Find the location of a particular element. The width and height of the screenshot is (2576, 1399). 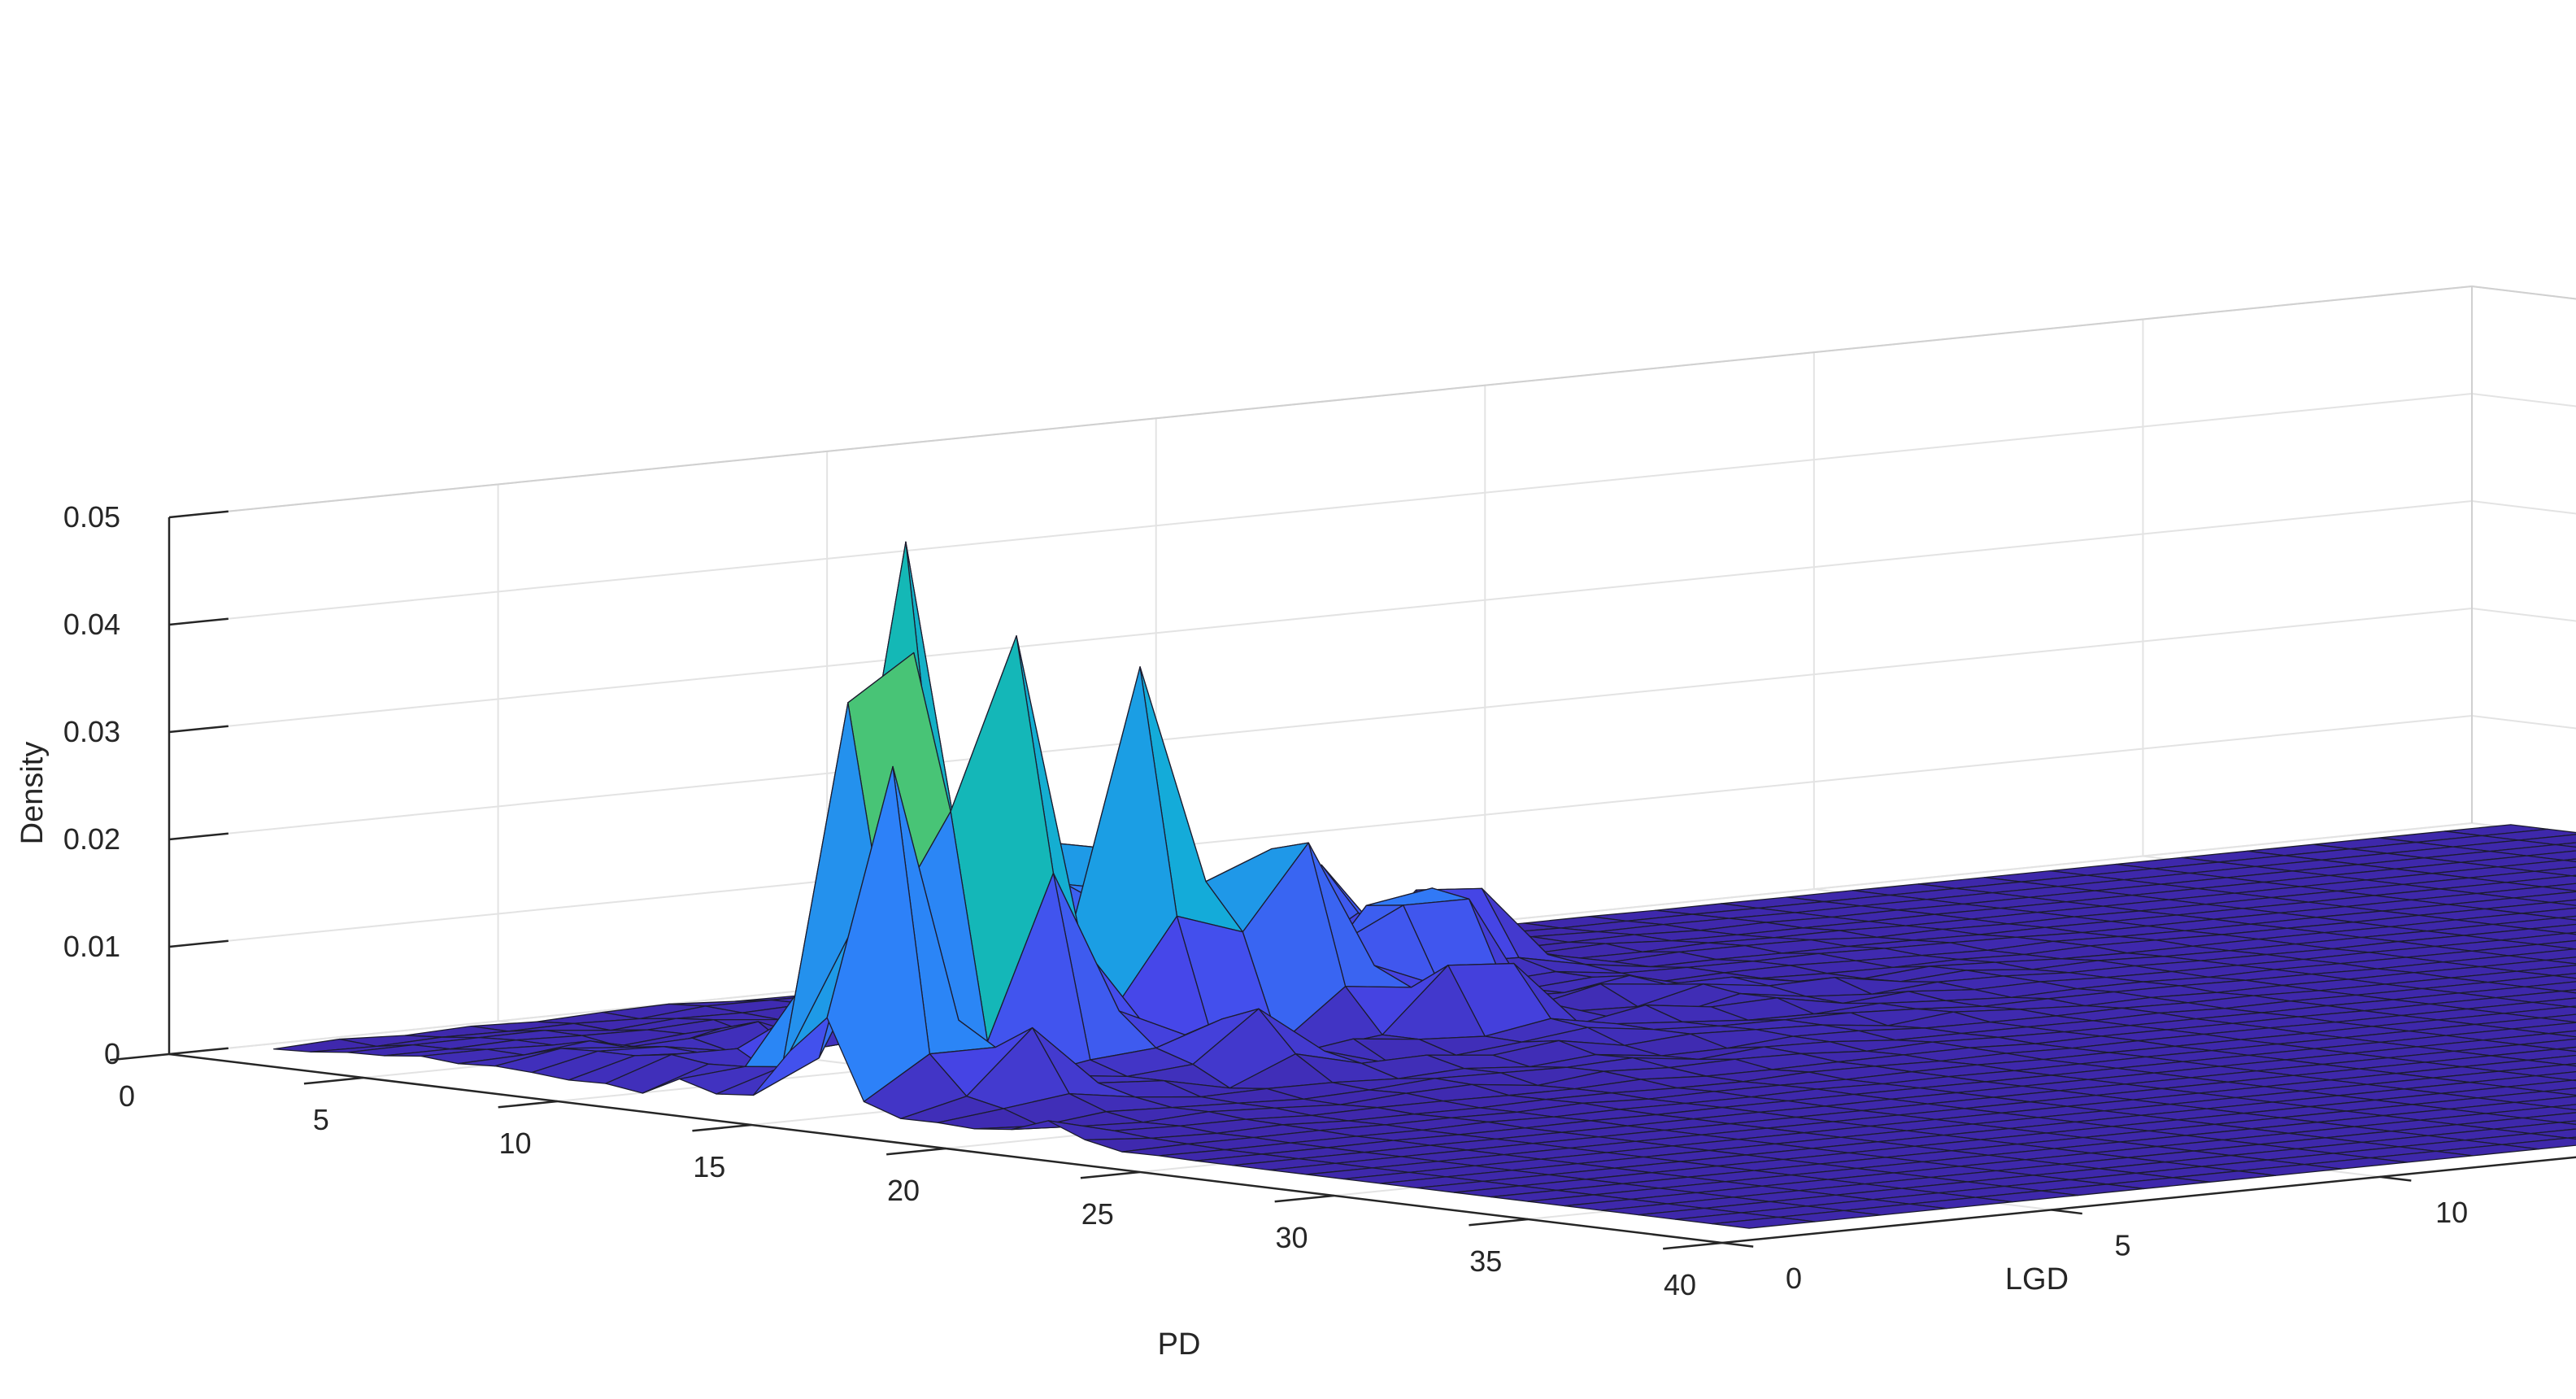

density-tick-label: 0.05 is located at coordinates (92, 517).